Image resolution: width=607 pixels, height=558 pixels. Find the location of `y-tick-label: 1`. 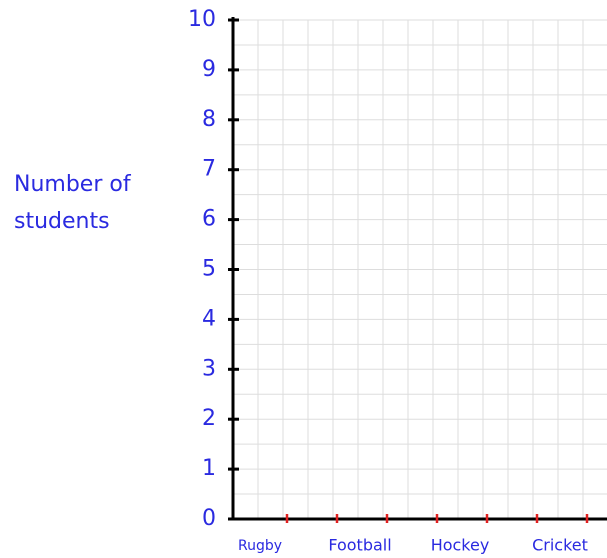

y-tick-label: 1 is located at coordinates (209, 468).